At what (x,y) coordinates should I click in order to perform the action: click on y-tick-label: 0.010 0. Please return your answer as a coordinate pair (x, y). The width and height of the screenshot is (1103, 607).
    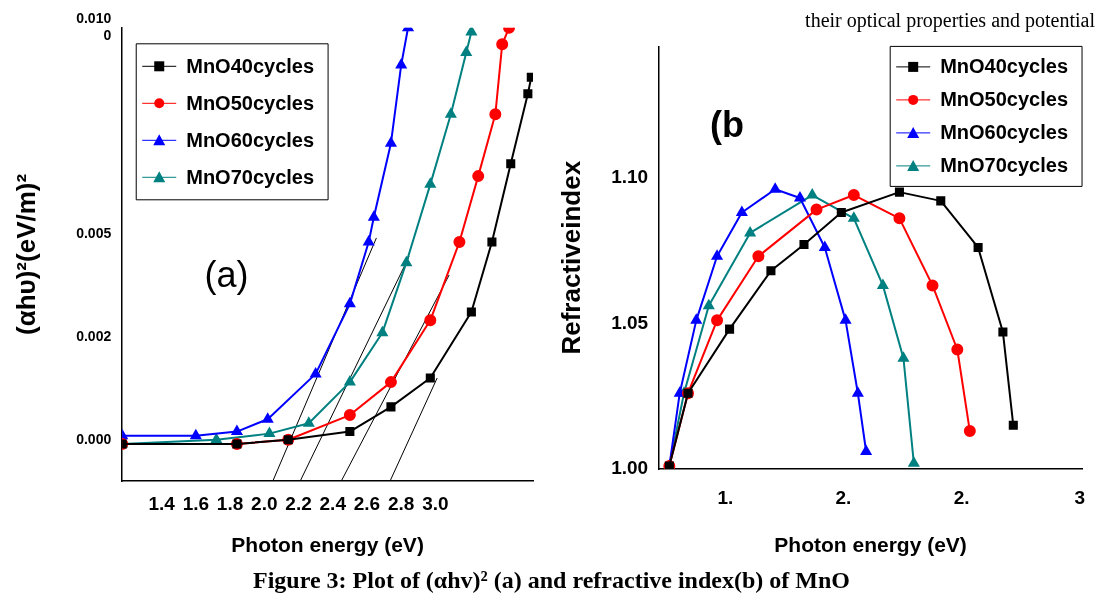
    Looking at the image, I should click on (94, 27).